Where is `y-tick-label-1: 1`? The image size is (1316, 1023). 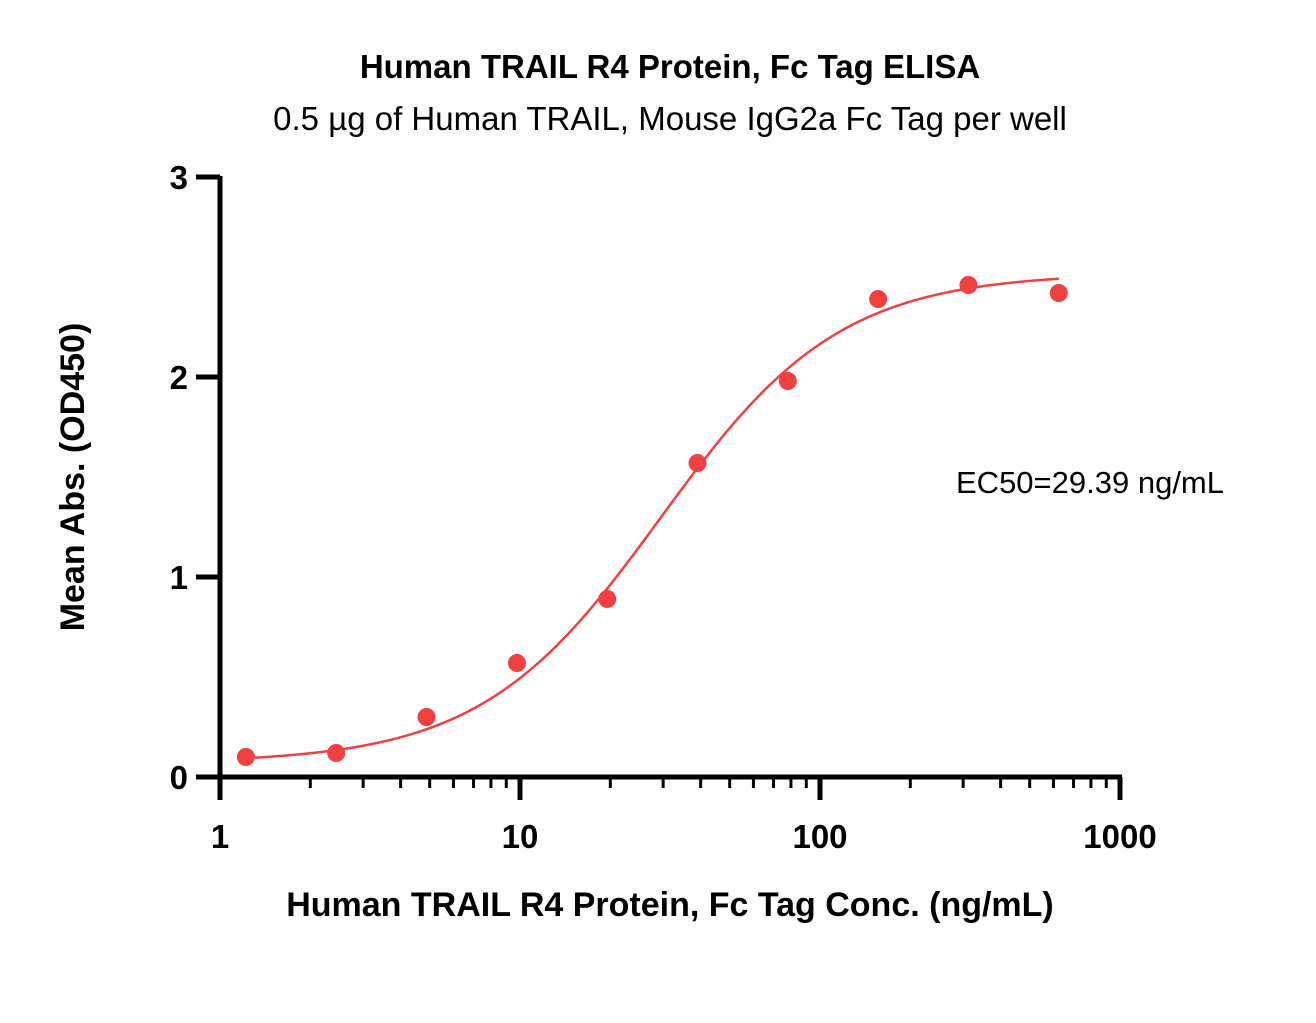 y-tick-label-1: 1 is located at coordinates (179, 577).